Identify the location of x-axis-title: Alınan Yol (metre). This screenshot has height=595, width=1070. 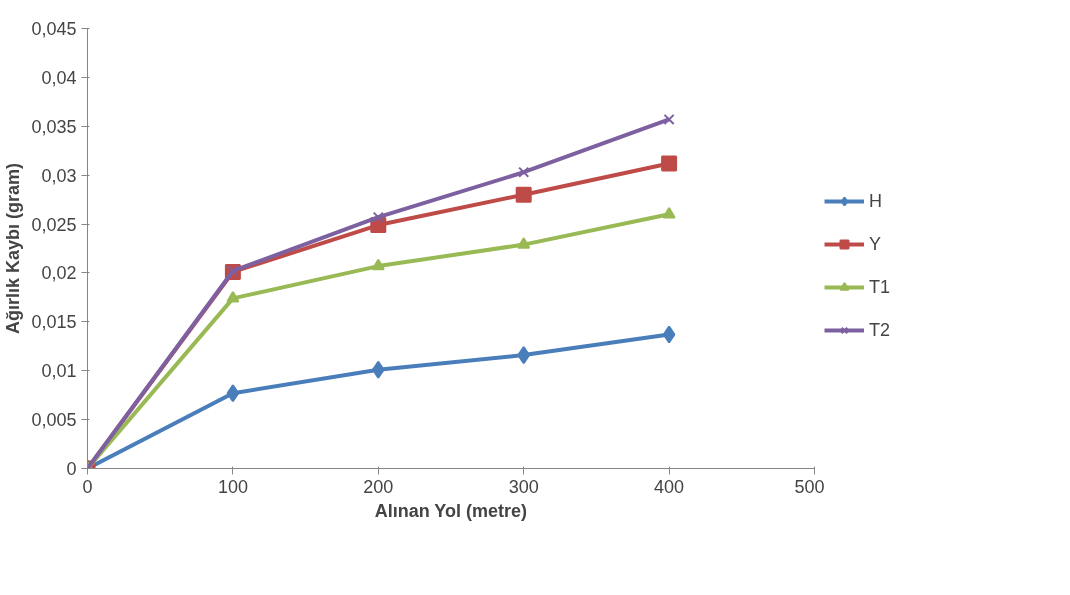
(451, 510).